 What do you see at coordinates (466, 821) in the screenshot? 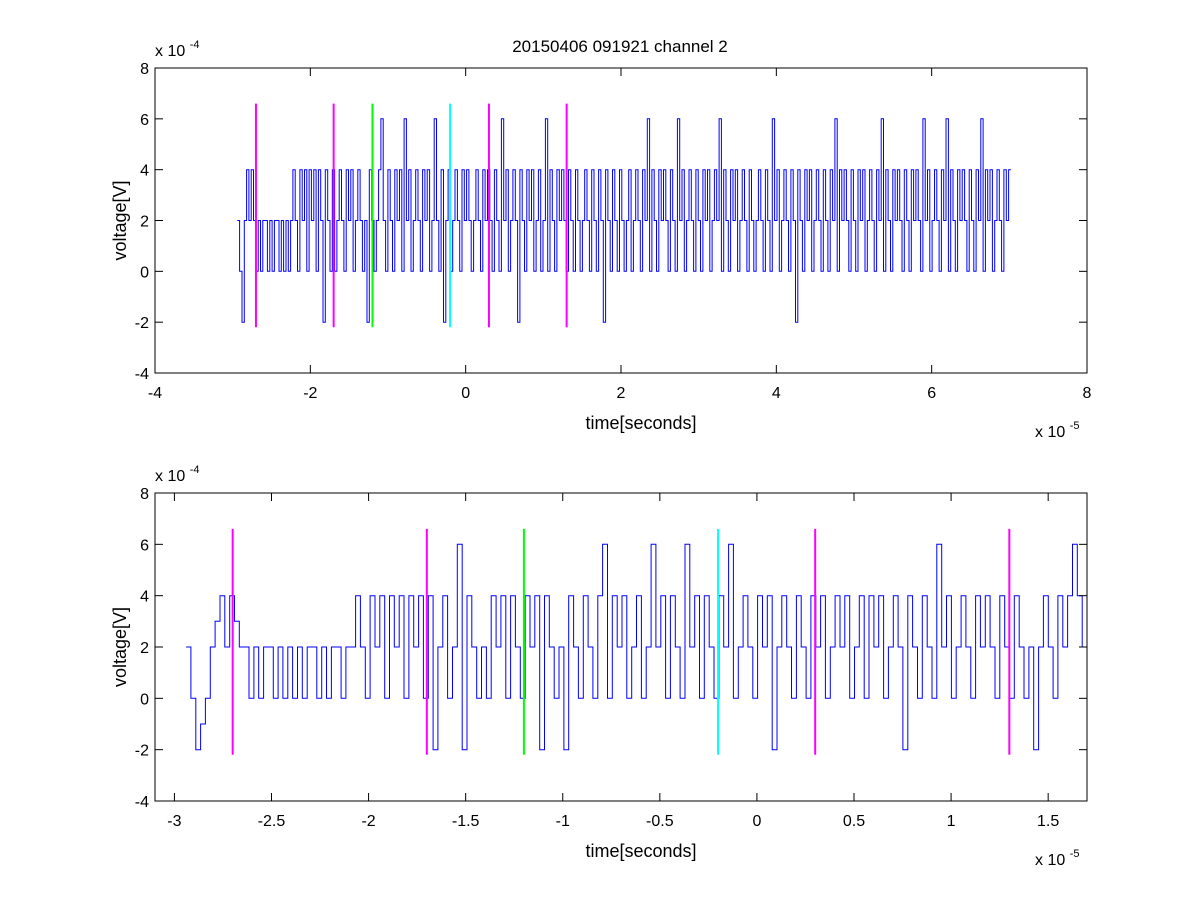
I see `x-tick-label: -1.5` at bounding box center [466, 821].